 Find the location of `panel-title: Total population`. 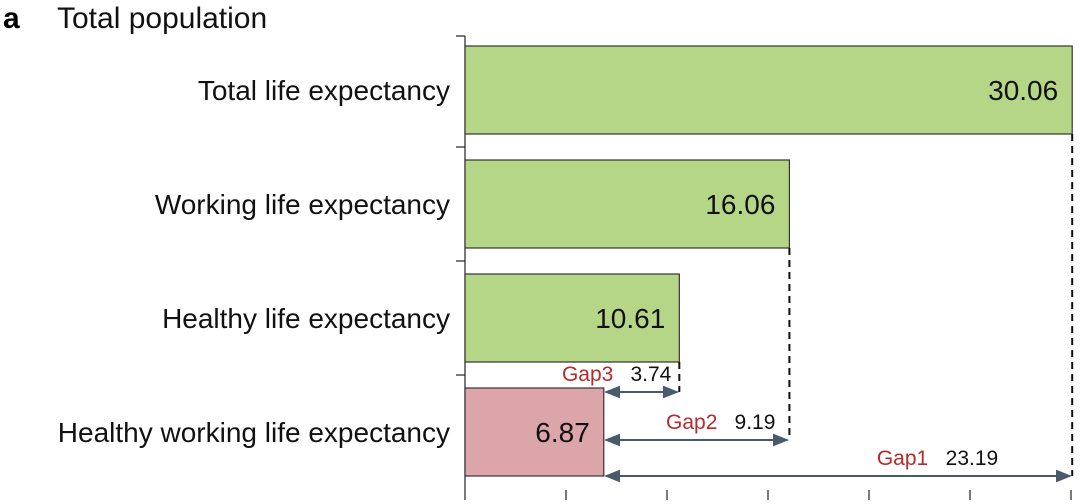

panel-title: Total population is located at coordinates (162, 18).